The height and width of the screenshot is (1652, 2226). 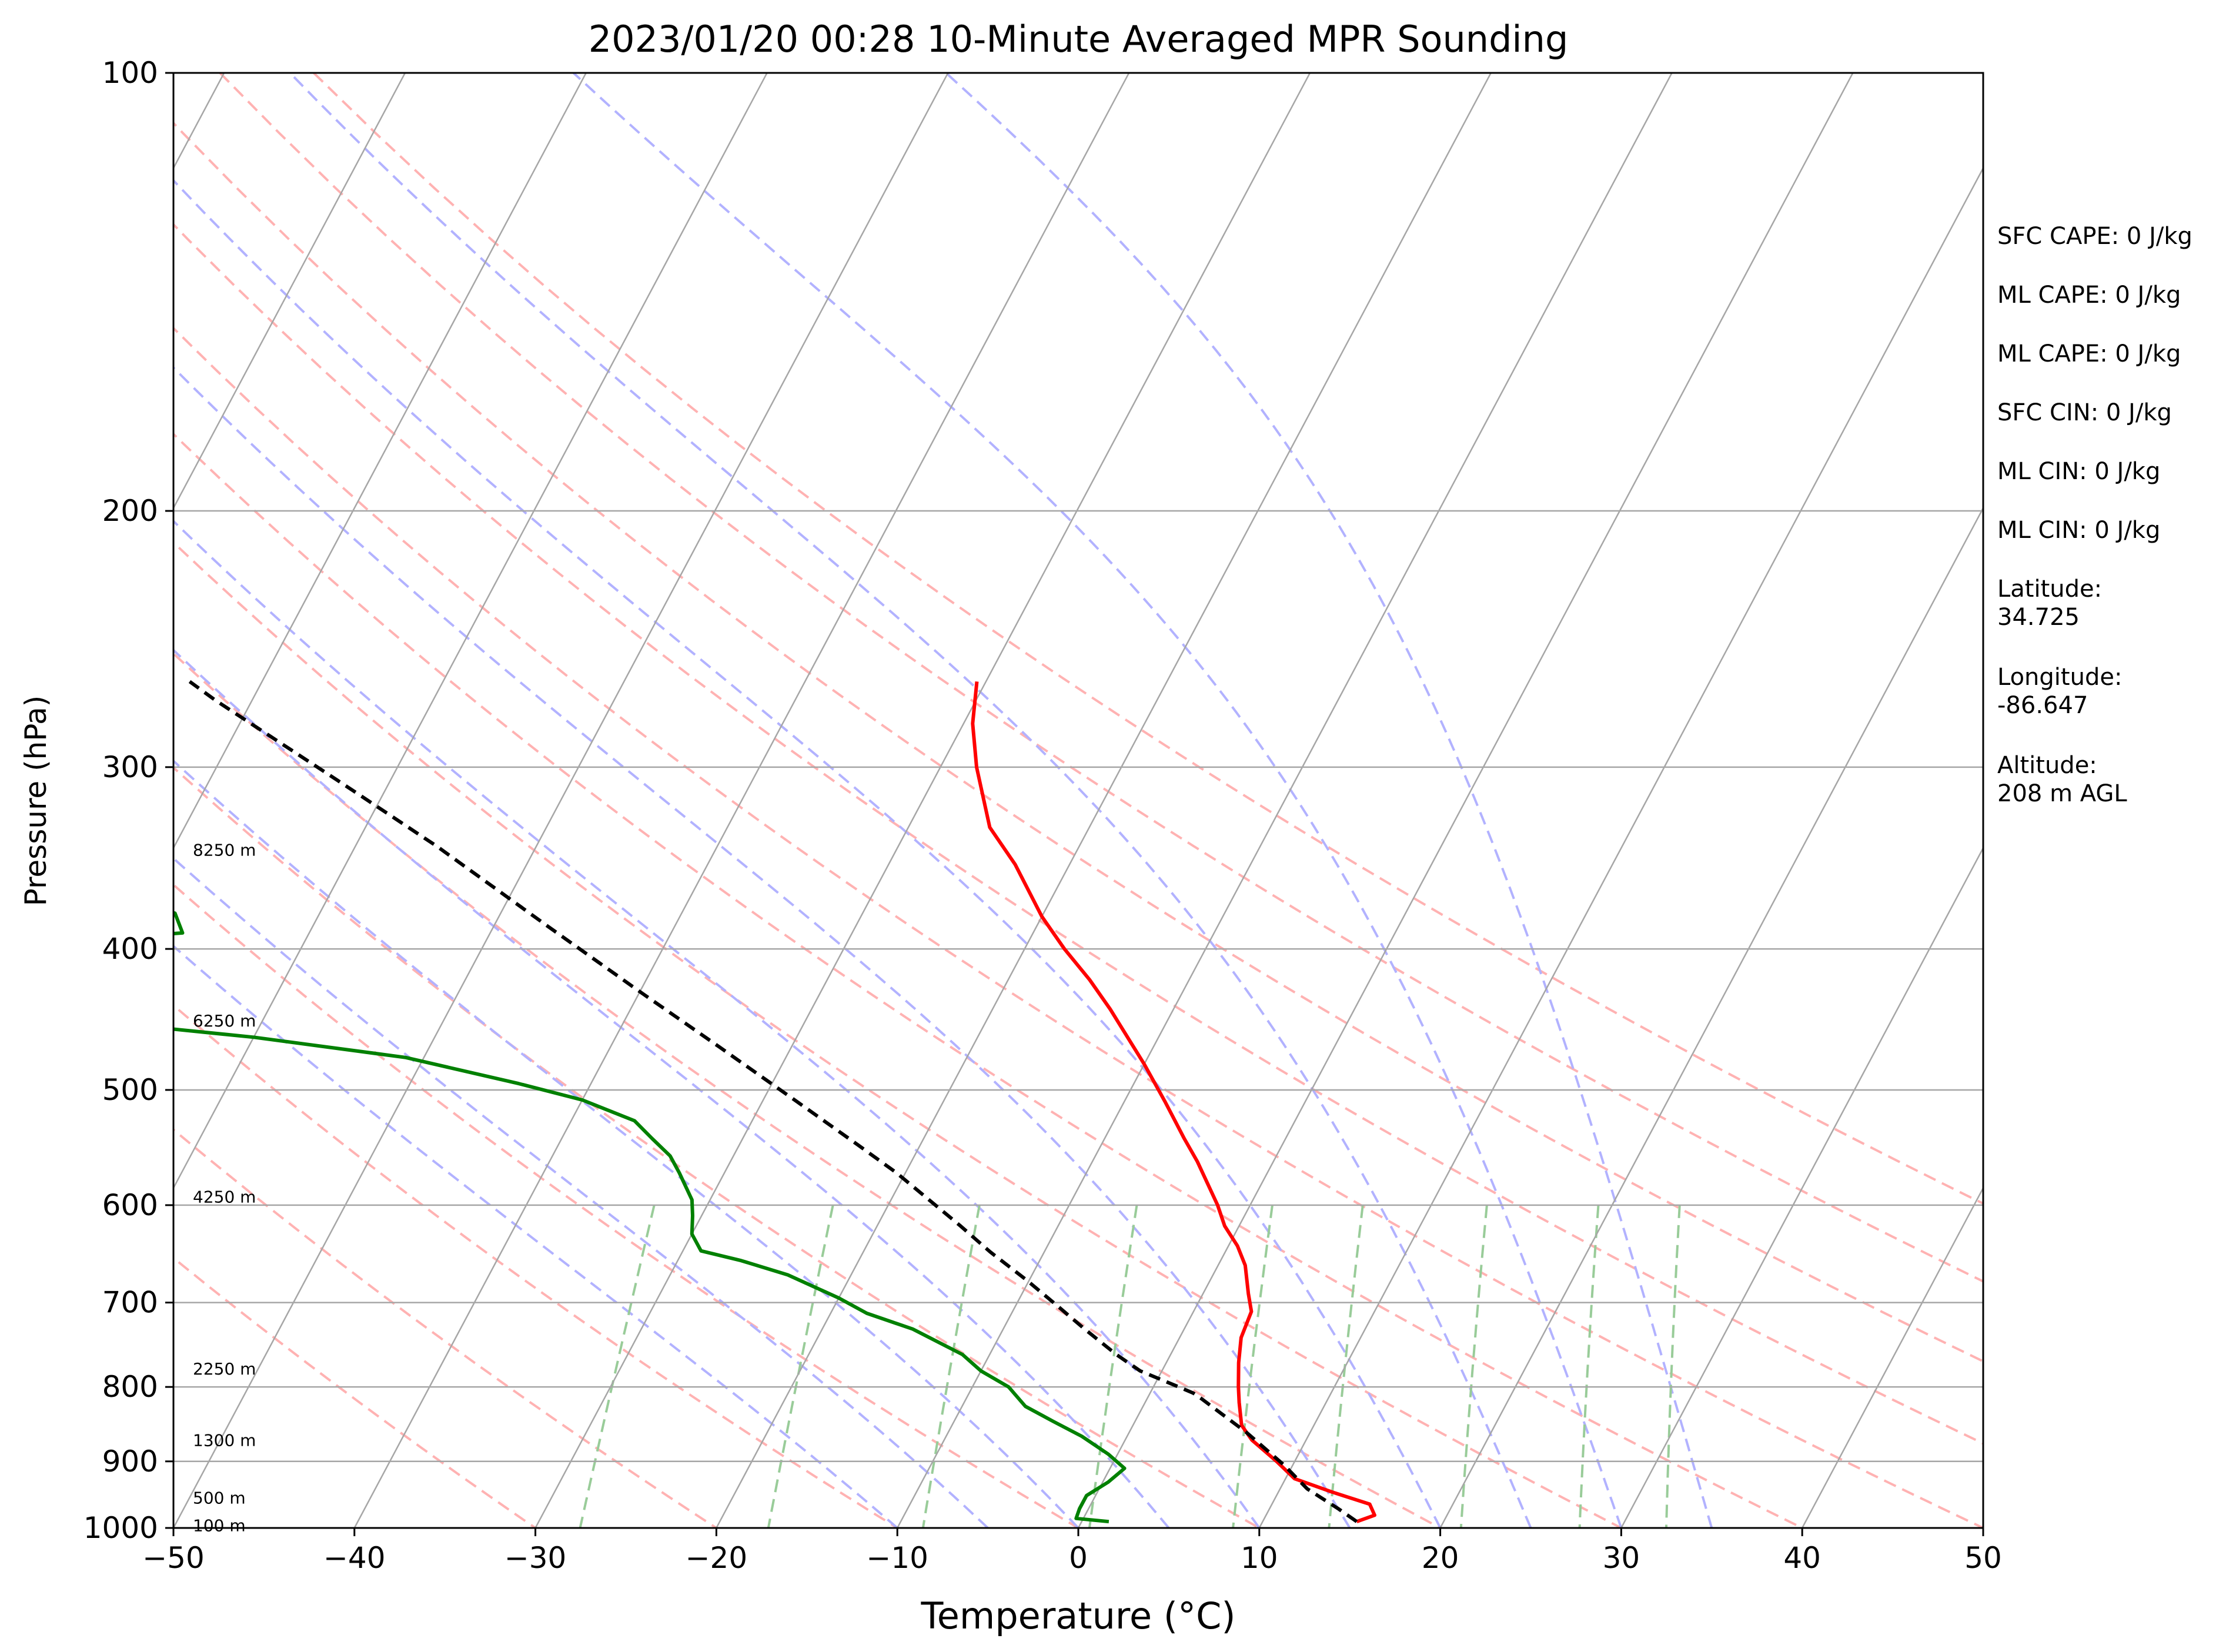 I want to click on info-annotation: Altitude: 208 m AGL, so click(x=2062, y=780).